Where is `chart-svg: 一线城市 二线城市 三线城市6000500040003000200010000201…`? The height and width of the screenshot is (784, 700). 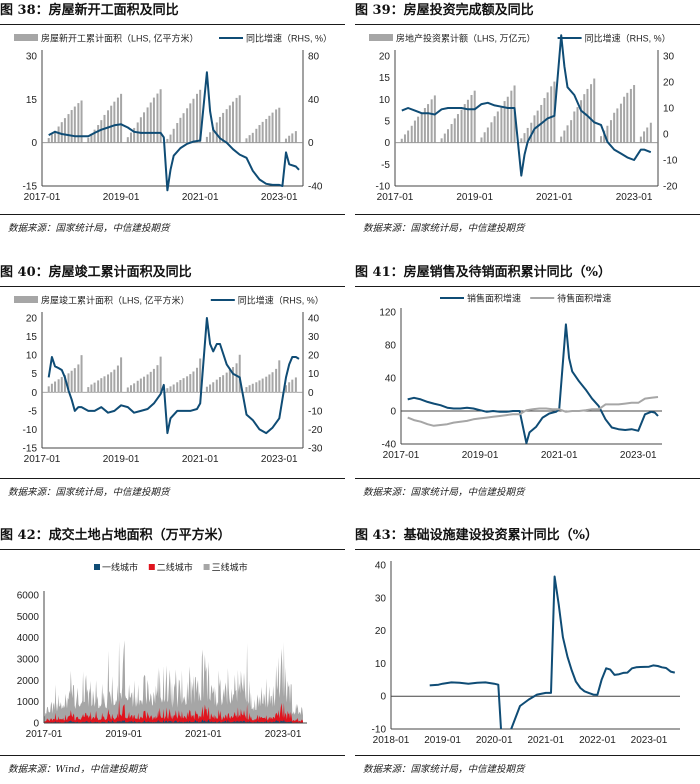 chart-svg: 一线城市 二线城市 三线城市6000500040003000200010000201… is located at coordinates (162, 651).